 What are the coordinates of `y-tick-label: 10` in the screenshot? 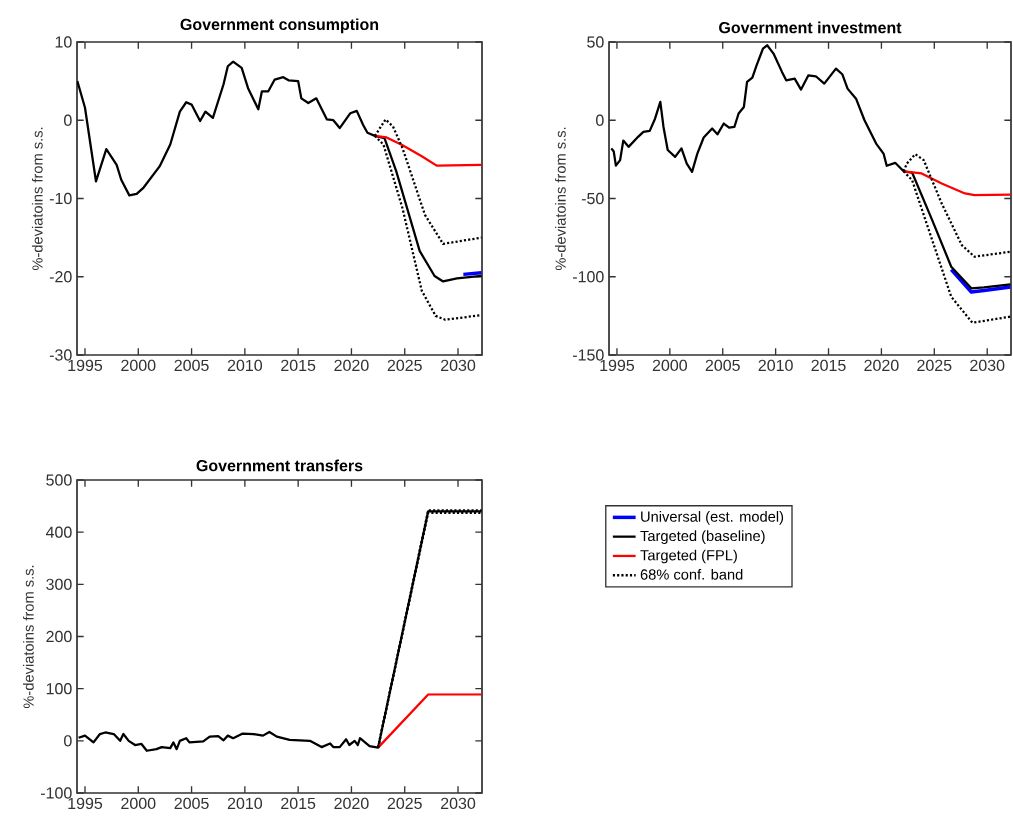 It's located at (63, 42).